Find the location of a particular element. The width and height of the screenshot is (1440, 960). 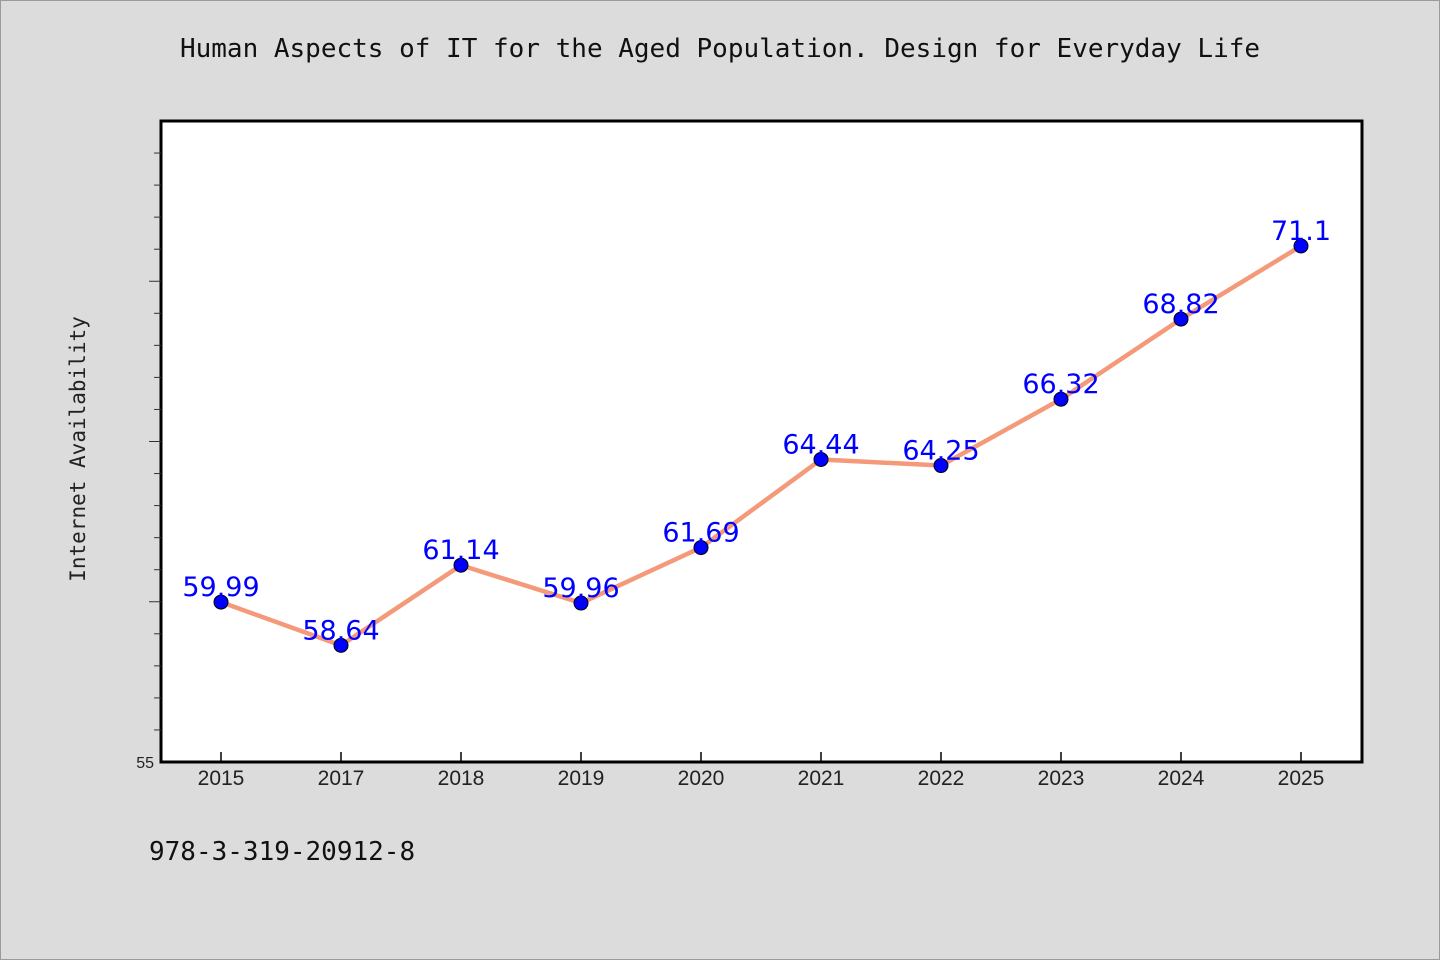

x-tick-label: 2021 is located at coordinates (821, 778).